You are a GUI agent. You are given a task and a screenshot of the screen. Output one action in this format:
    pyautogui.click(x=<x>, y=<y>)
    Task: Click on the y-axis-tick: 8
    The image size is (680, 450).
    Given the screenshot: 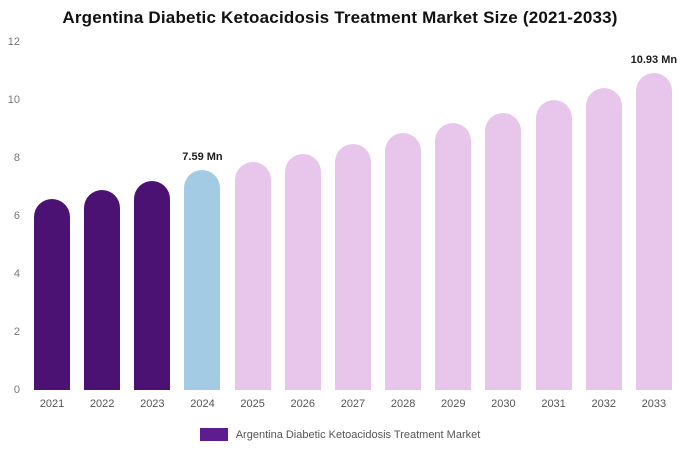 What is the action you would take?
    pyautogui.click(x=16, y=158)
    